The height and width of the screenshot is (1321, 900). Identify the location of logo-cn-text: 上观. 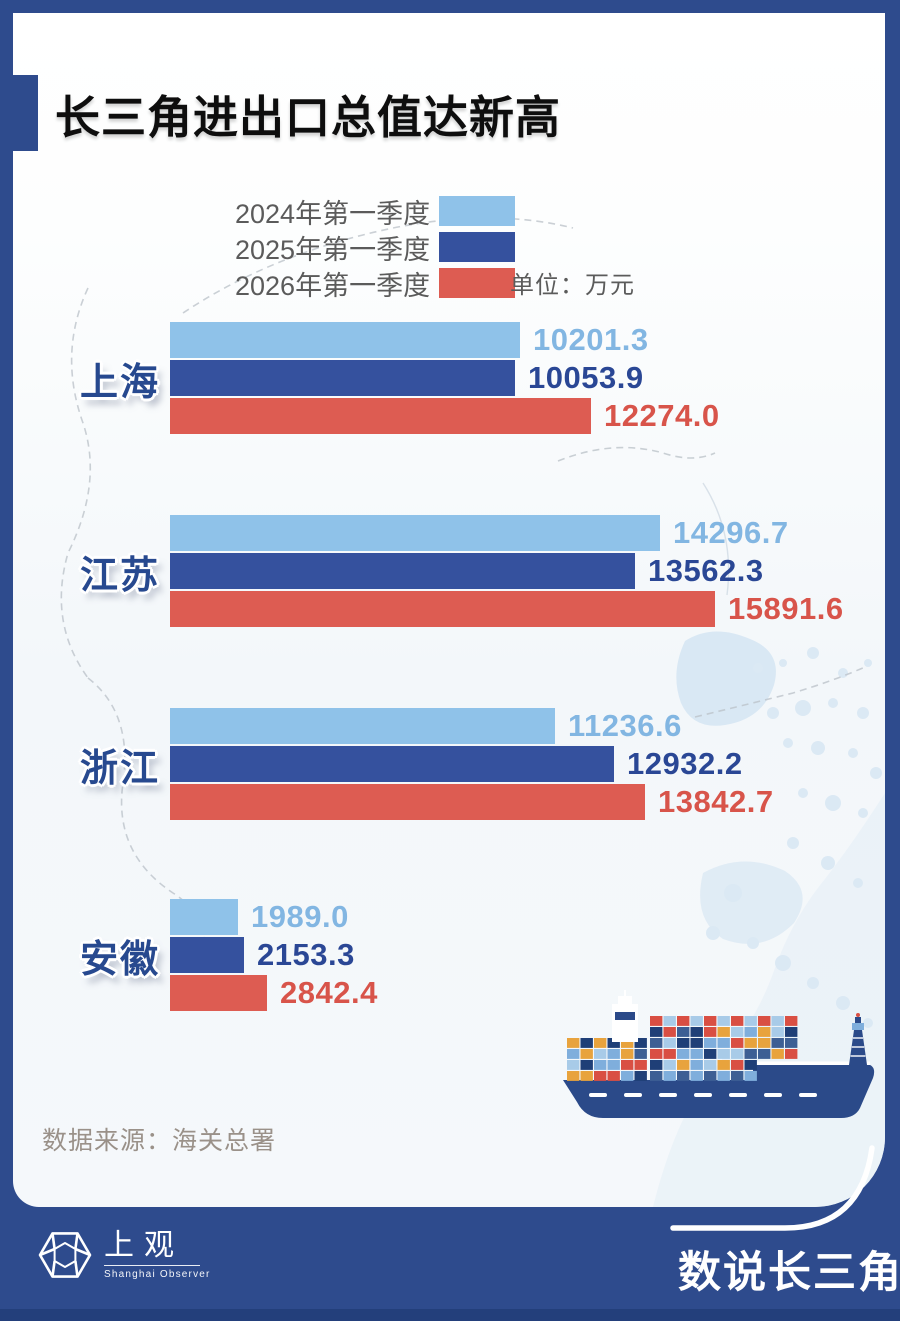
(144, 1245).